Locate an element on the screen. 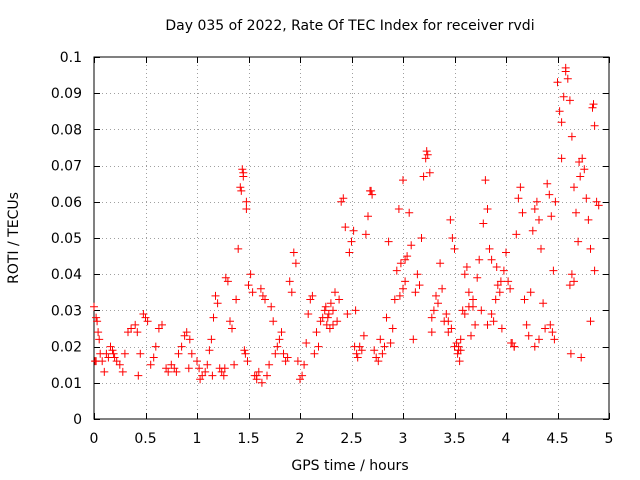 The width and height of the screenshot is (640, 480). x-tick-label: 3 is located at coordinates (403, 439).